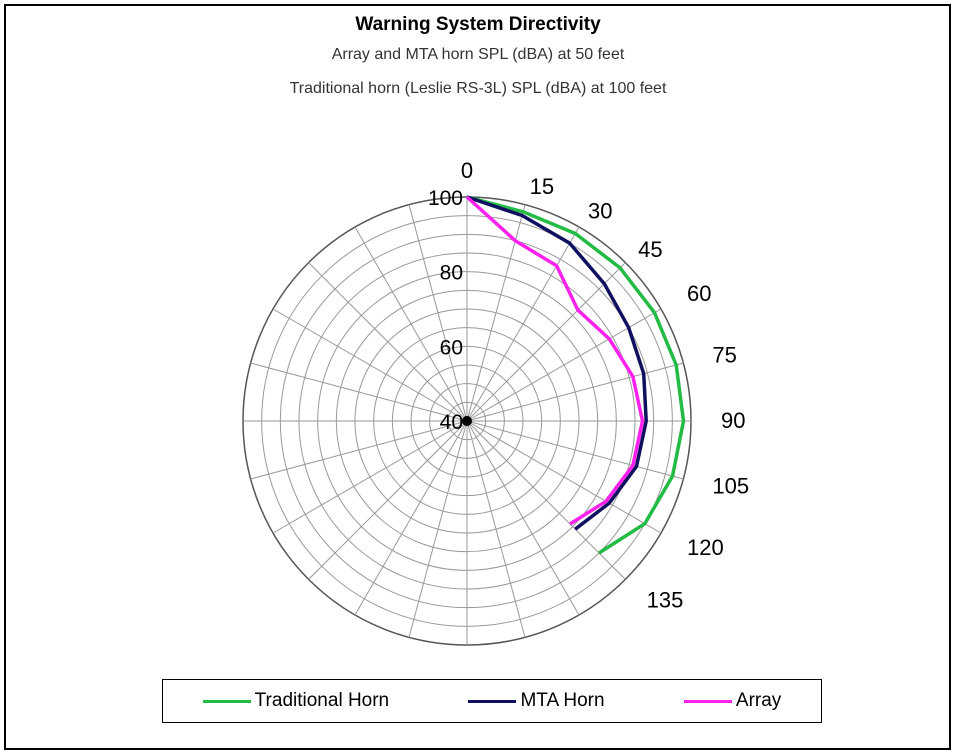  I want to click on legend-item-mta-horn: MTA Horn, so click(536, 701).